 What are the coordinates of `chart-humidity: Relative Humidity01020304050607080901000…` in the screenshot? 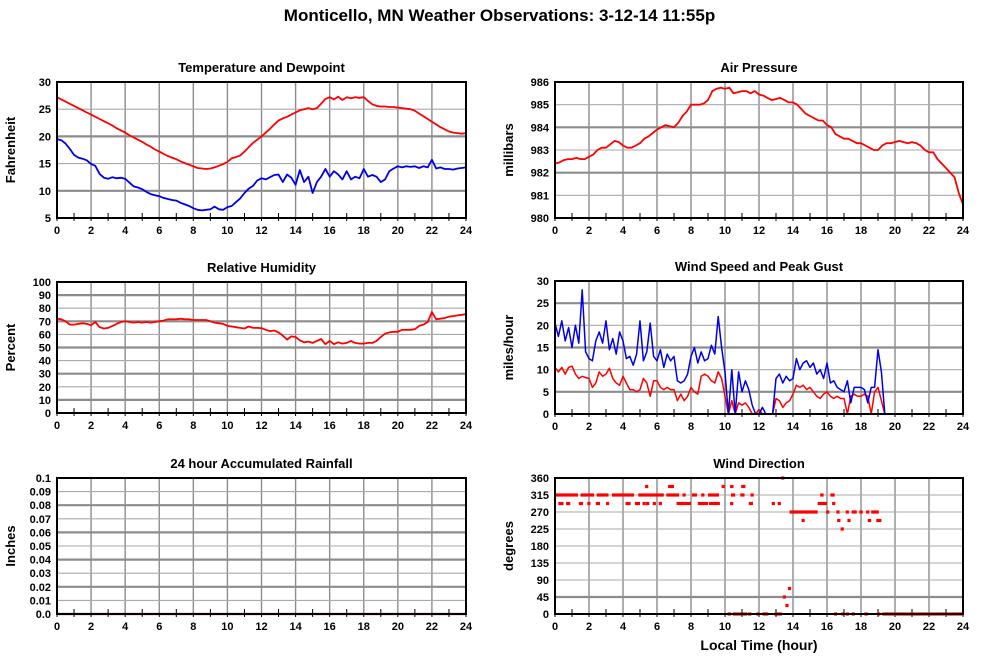 It's located at (238, 346).